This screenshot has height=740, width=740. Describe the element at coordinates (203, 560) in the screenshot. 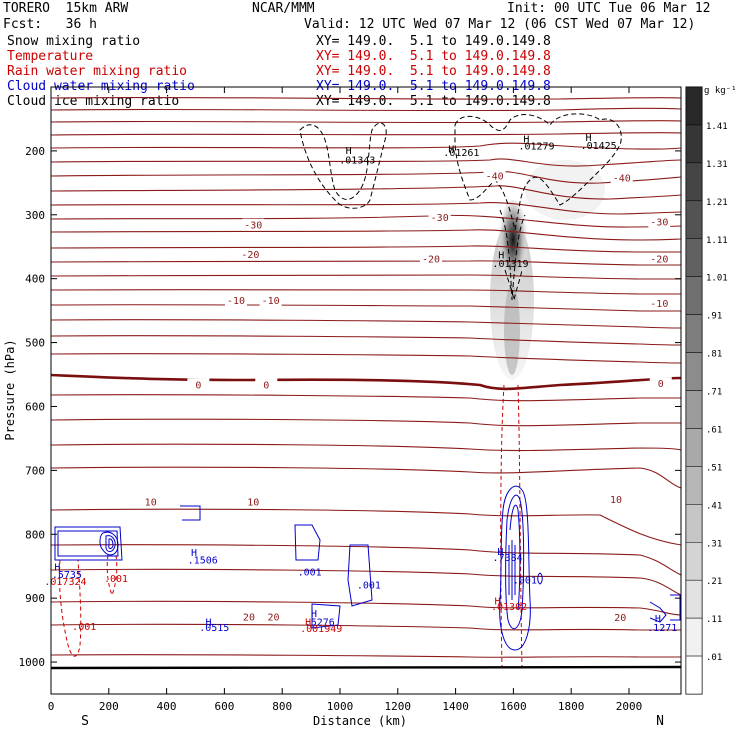

I see `maximum-label: .1506` at that location.